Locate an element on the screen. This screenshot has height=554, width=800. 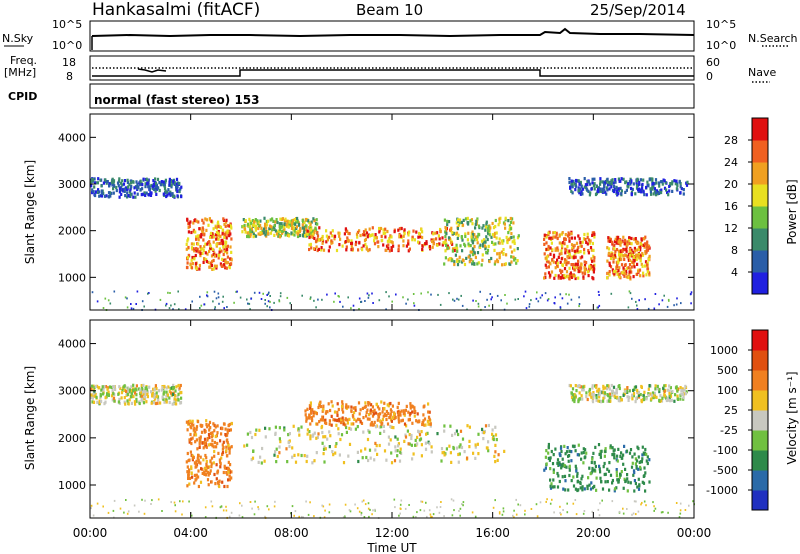
x-tick-label: 20:00 is located at coordinates (593, 533).